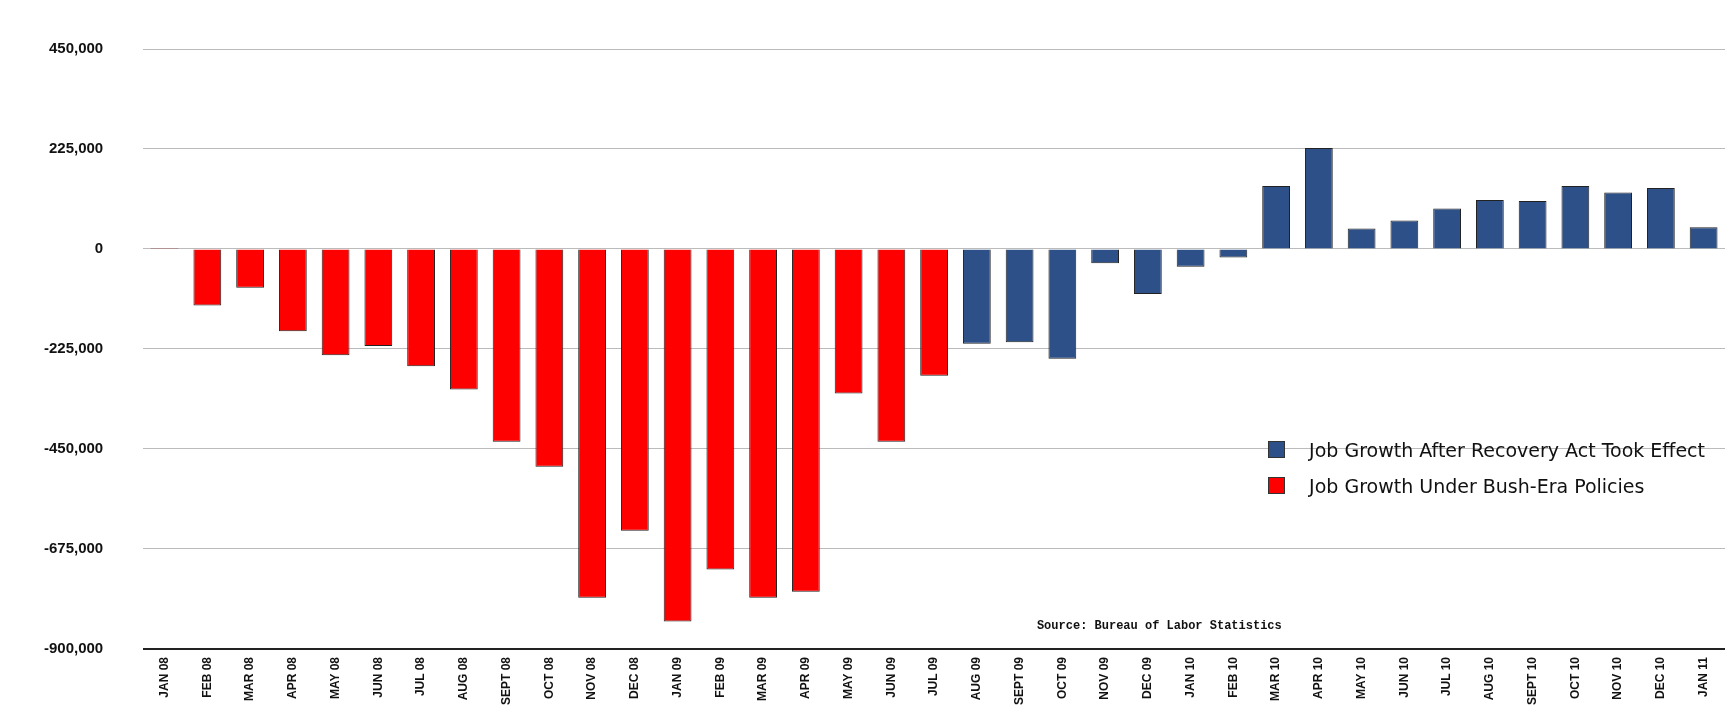  Describe the element at coordinates (76, 148) in the screenshot. I see `y-tick-label: 225,000` at that location.